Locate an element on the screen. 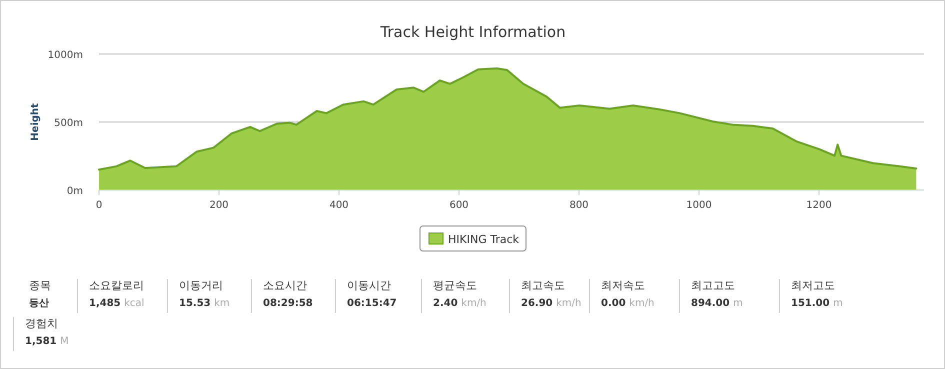  text: 최고속도 is located at coordinates (543, 286).